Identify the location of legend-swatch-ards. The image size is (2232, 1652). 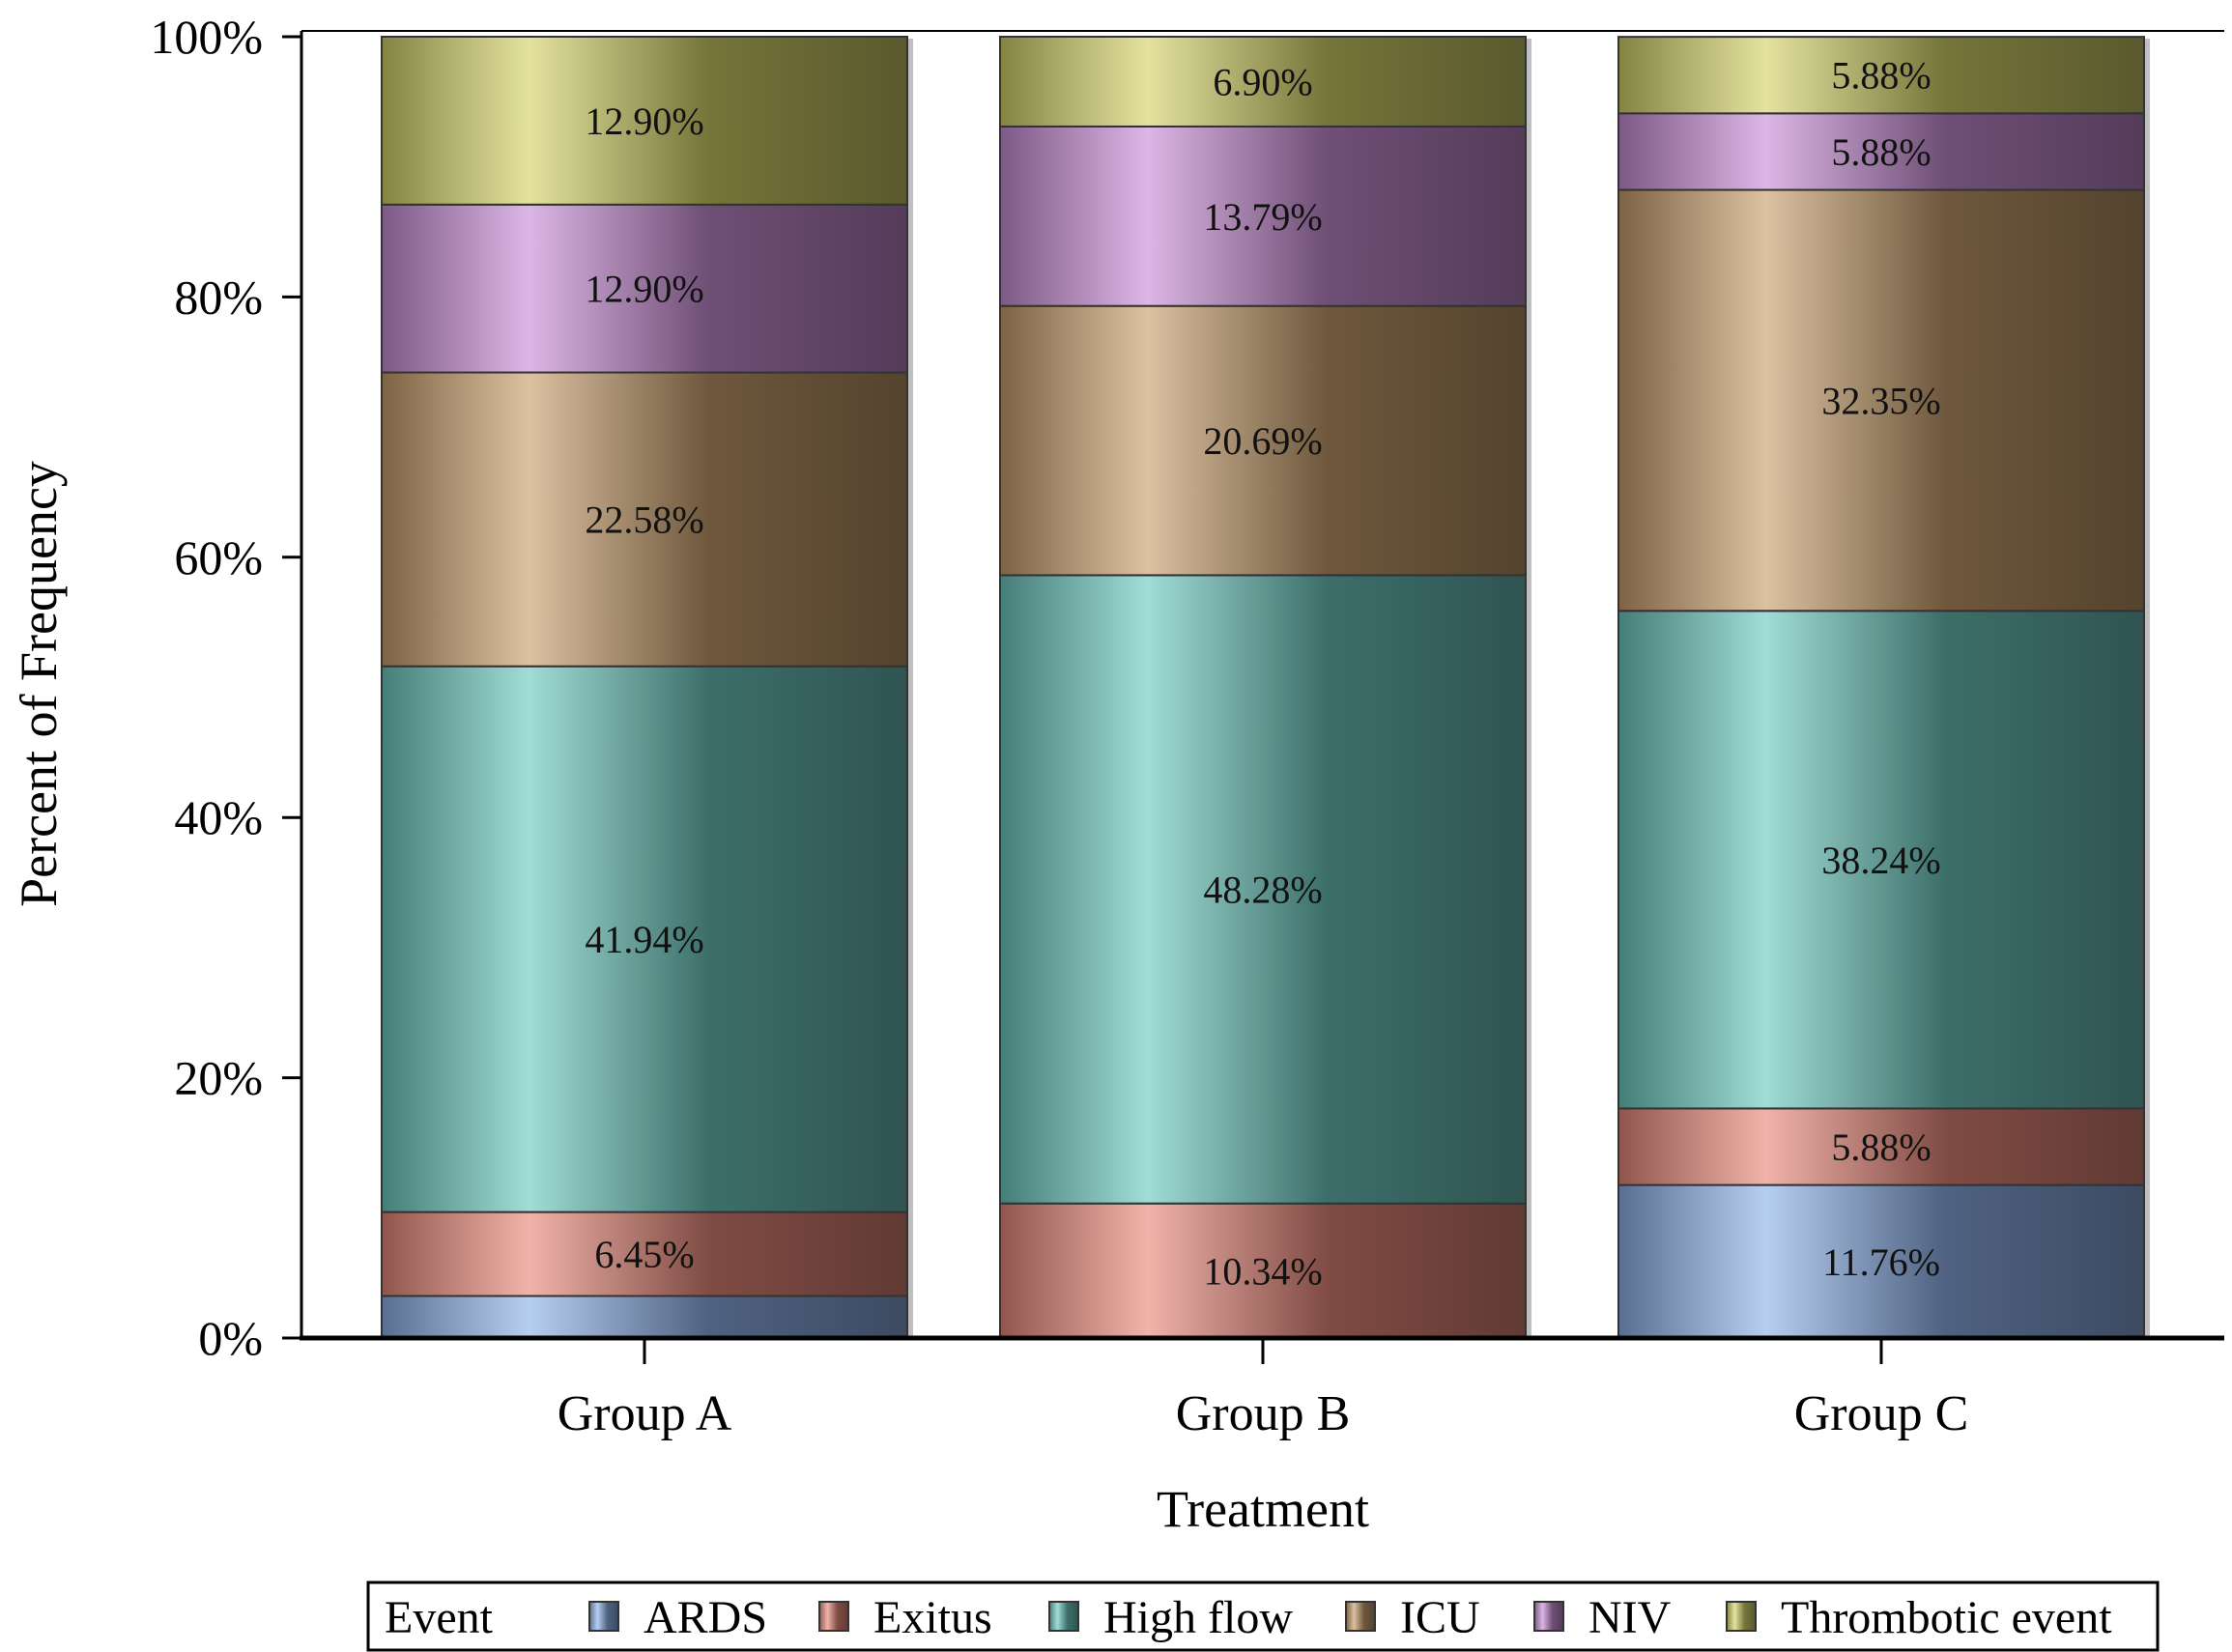
(603, 1616).